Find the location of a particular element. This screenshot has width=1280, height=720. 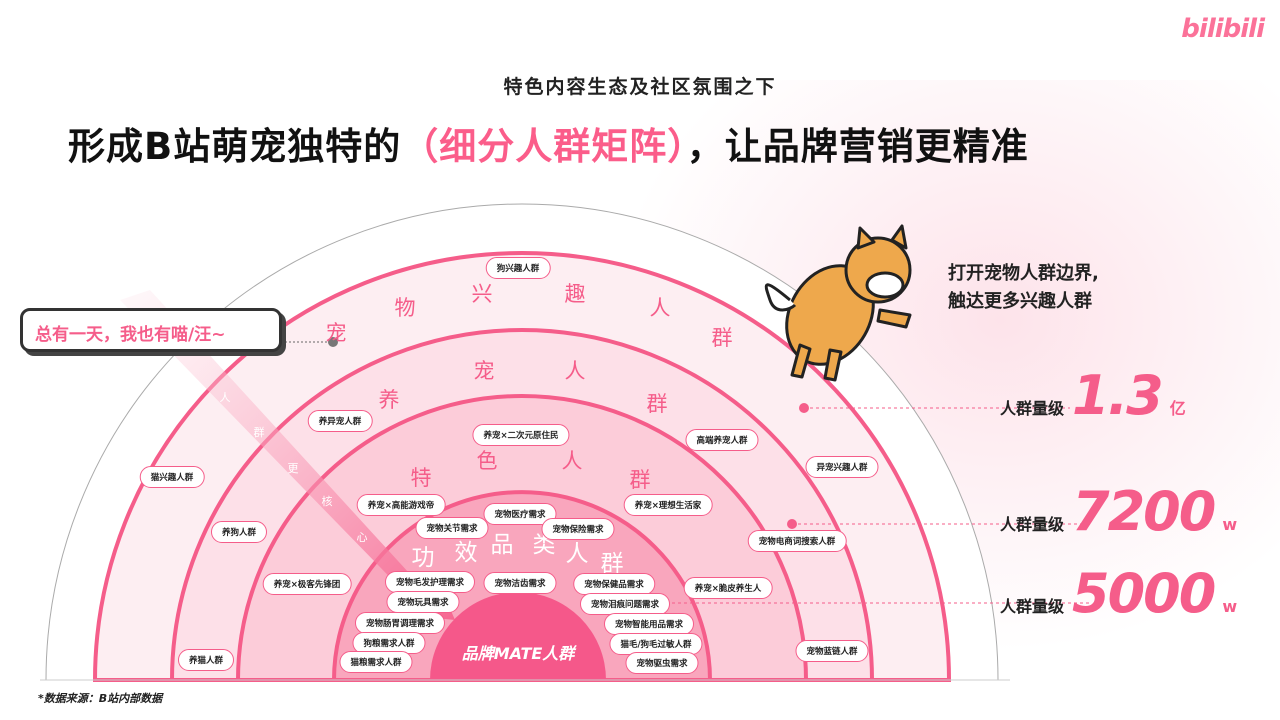

title-part: 形成B站萌宠独特的 is located at coordinates (235, 146).